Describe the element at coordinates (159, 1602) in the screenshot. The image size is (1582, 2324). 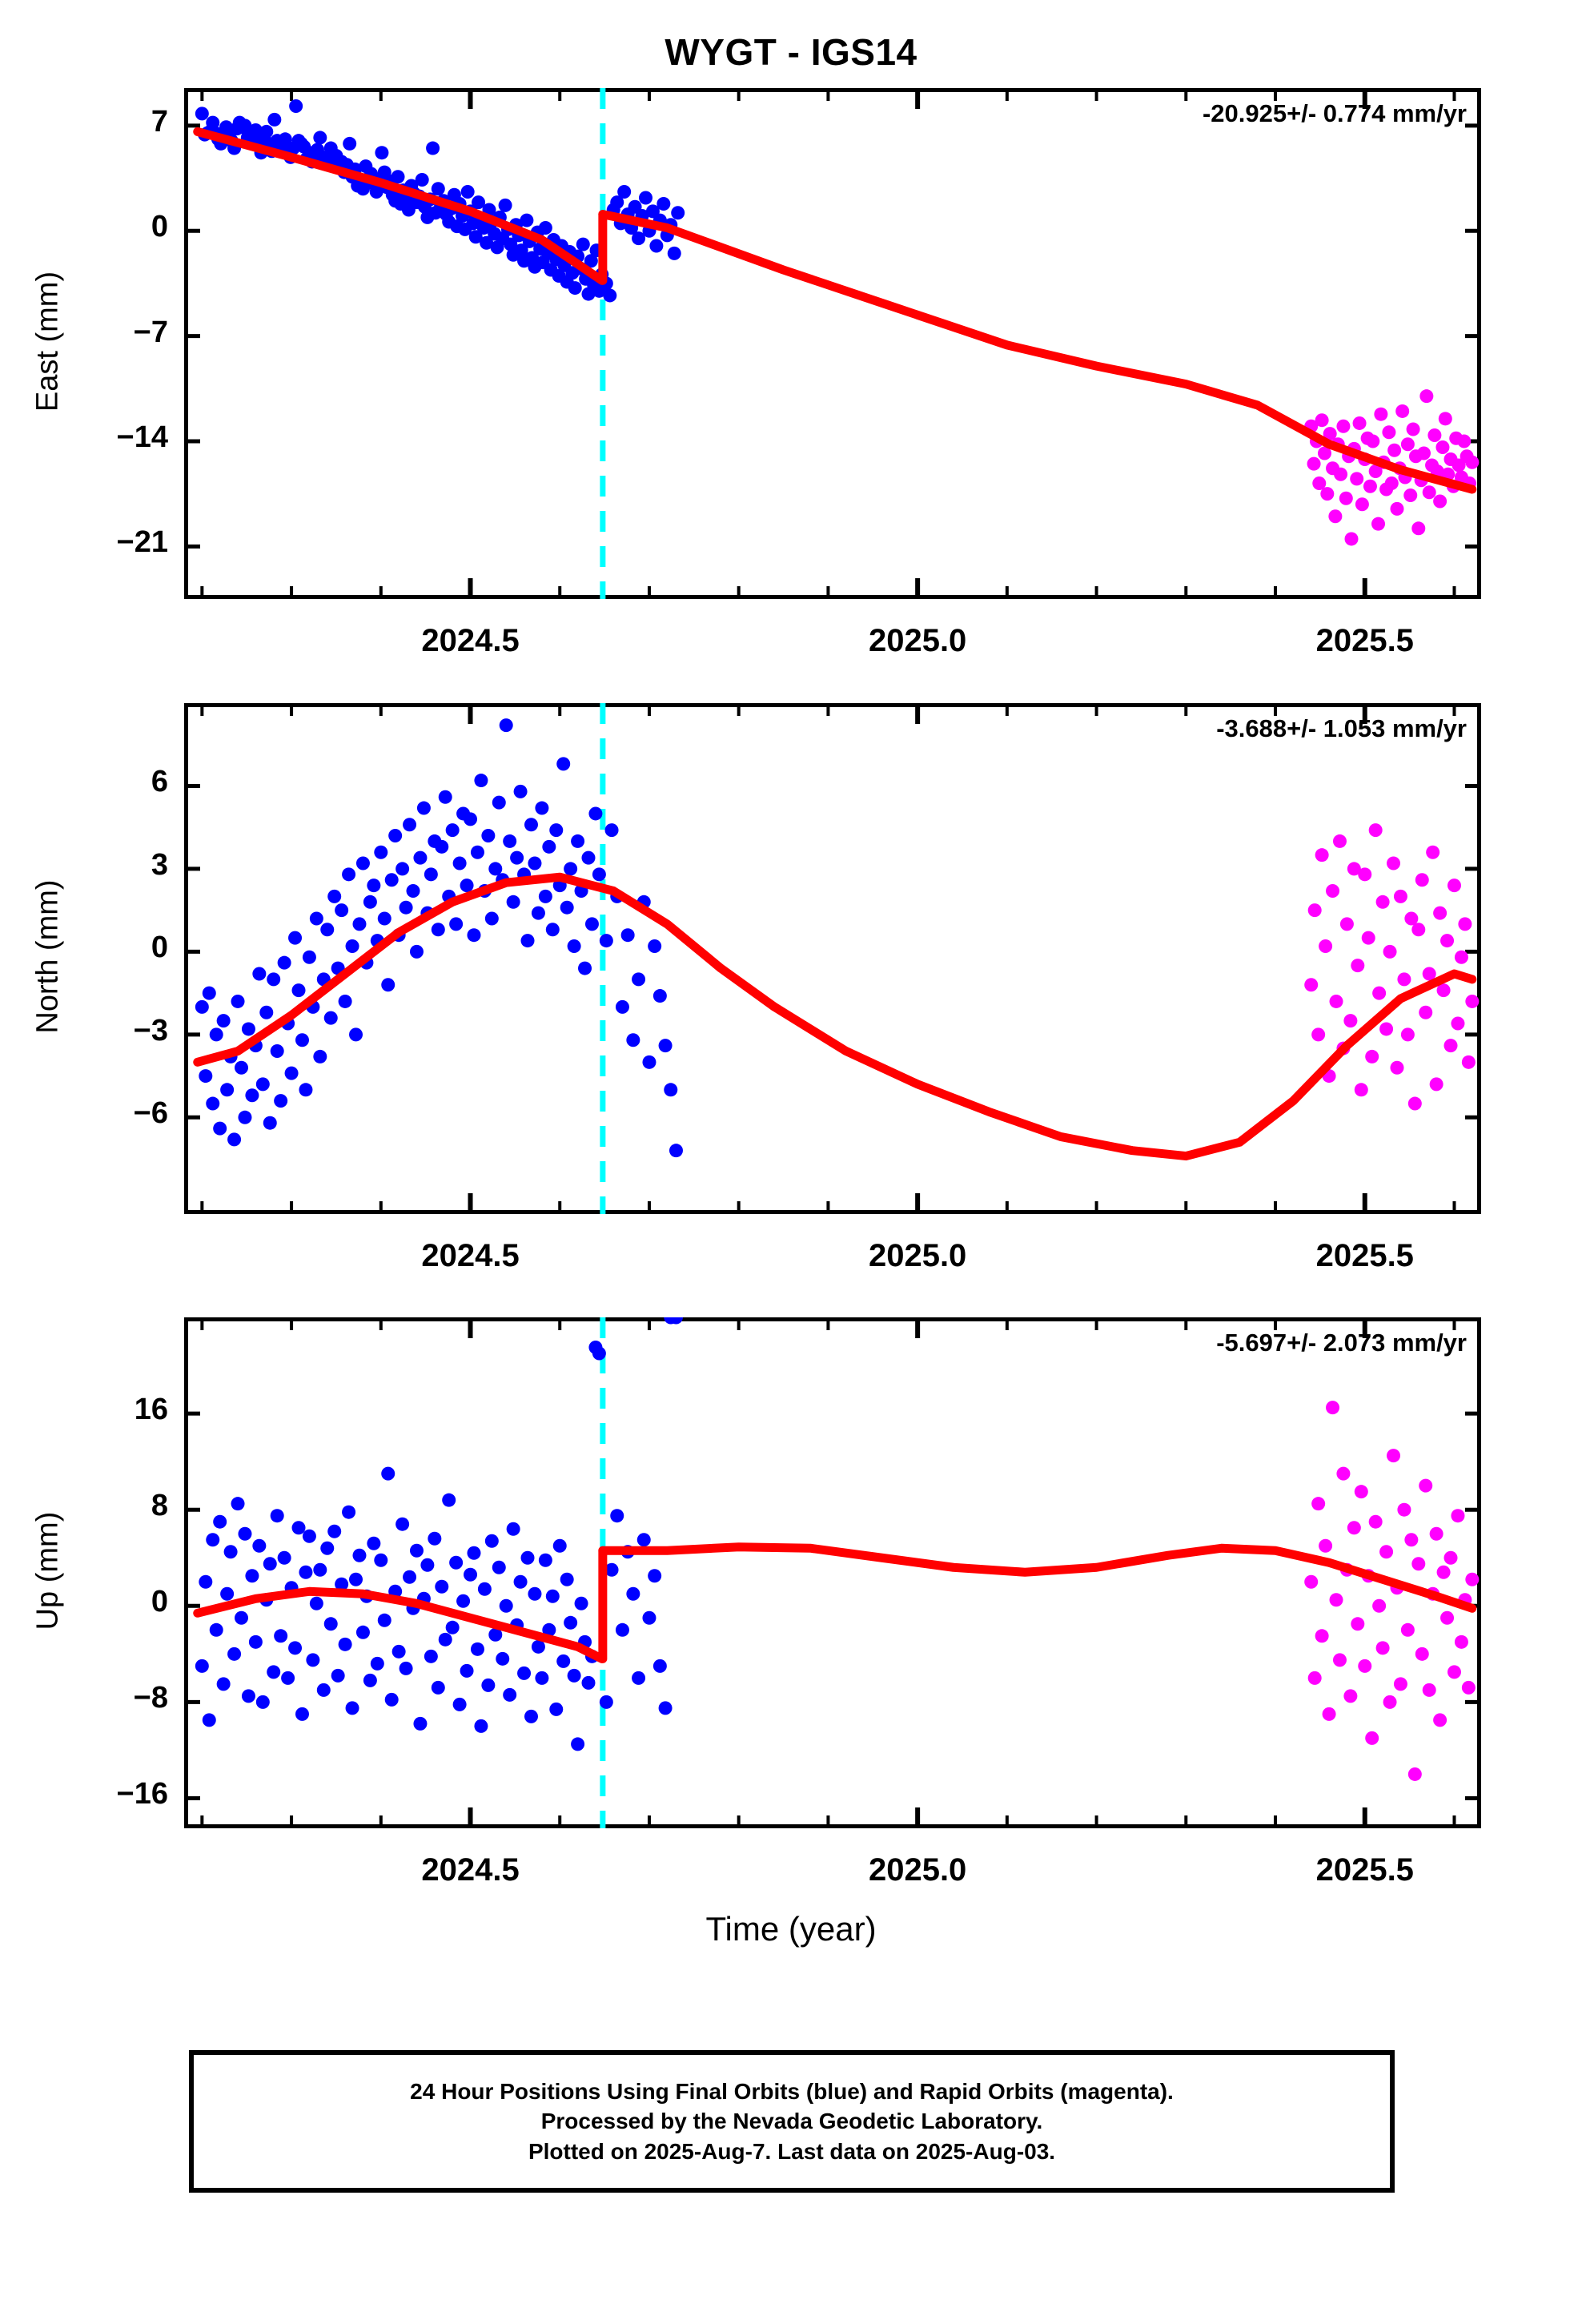
I see `up-ytick-label: 0` at that location.